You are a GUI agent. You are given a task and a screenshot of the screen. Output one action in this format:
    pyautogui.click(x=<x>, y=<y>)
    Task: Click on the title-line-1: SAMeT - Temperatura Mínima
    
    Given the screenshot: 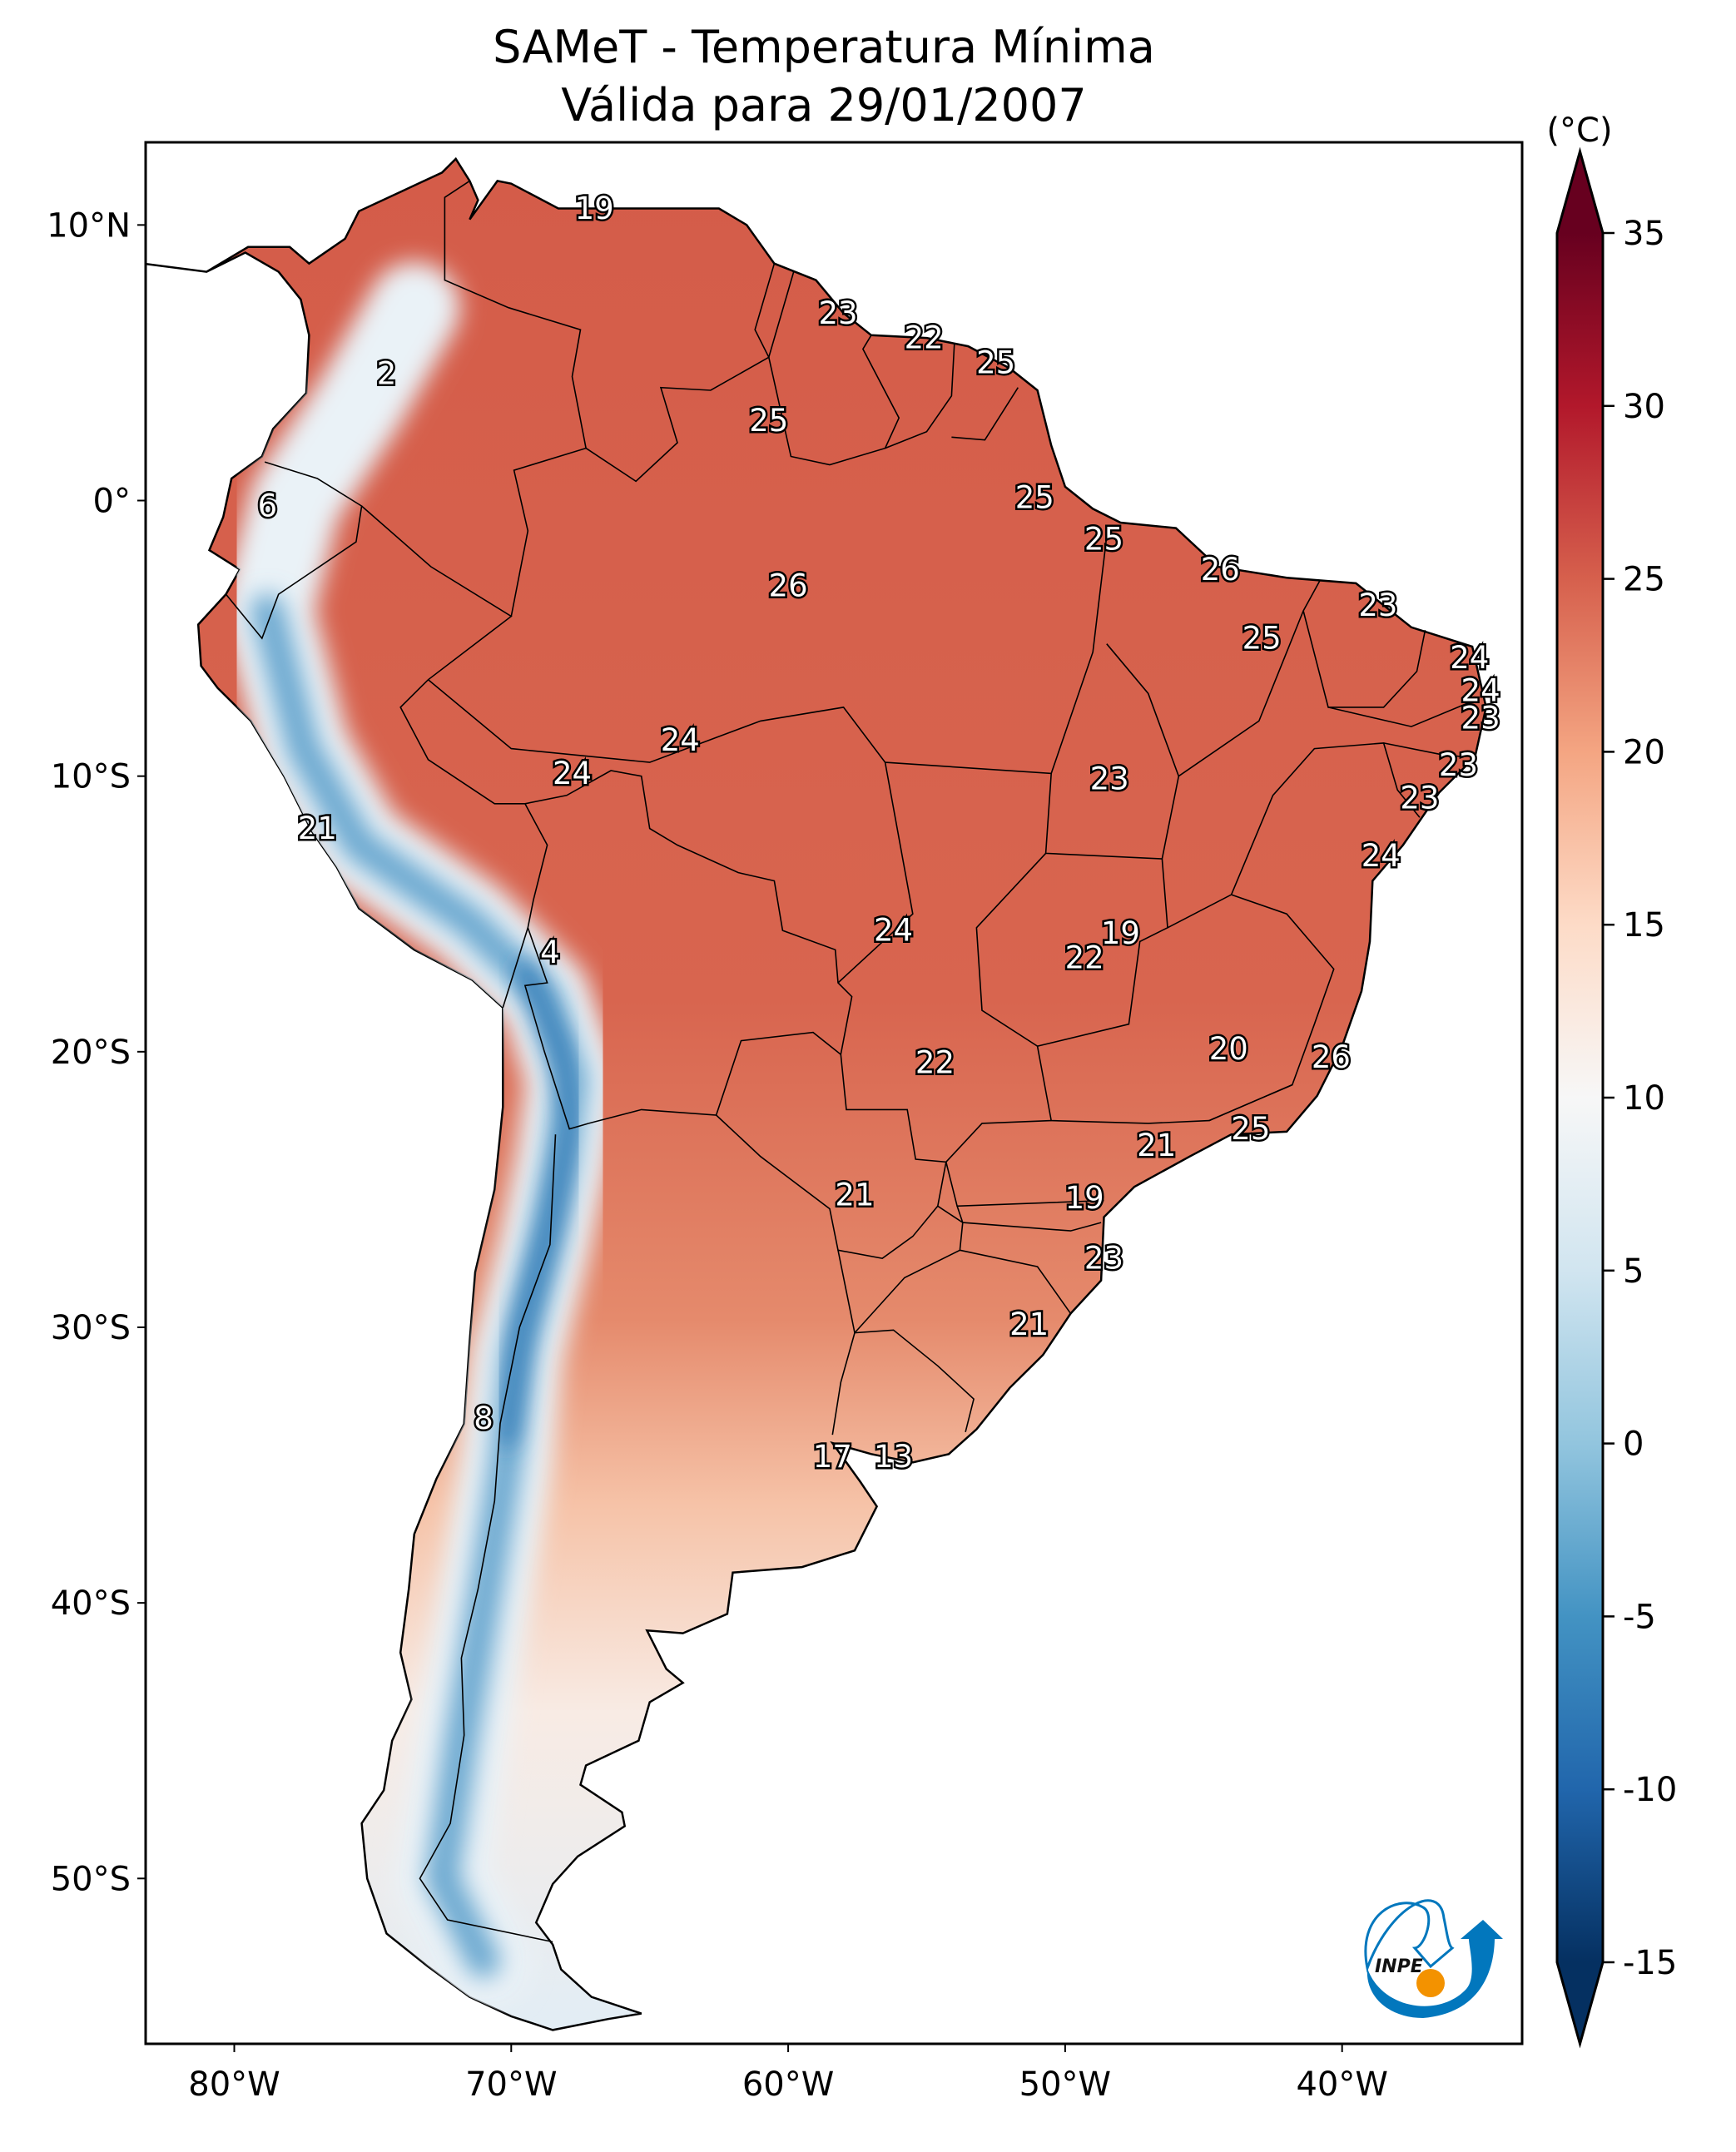 What is the action you would take?
    pyautogui.click(x=824, y=47)
    